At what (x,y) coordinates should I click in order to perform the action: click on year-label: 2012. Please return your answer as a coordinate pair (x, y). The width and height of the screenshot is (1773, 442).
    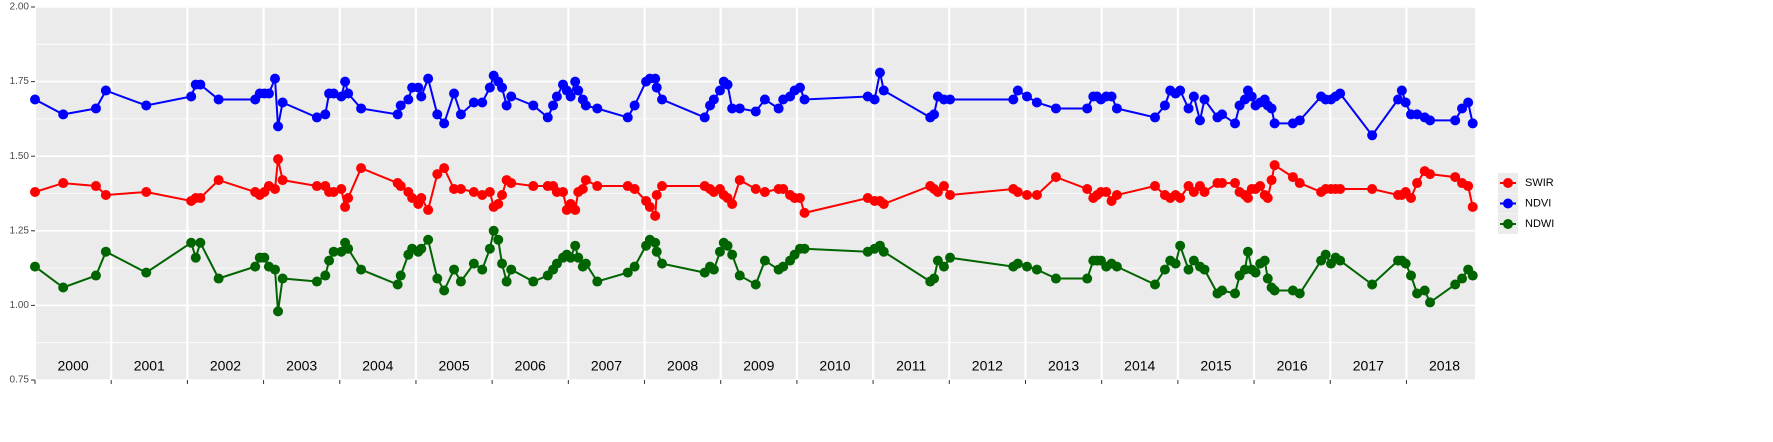
    Looking at the image, I should click on (987, 366).